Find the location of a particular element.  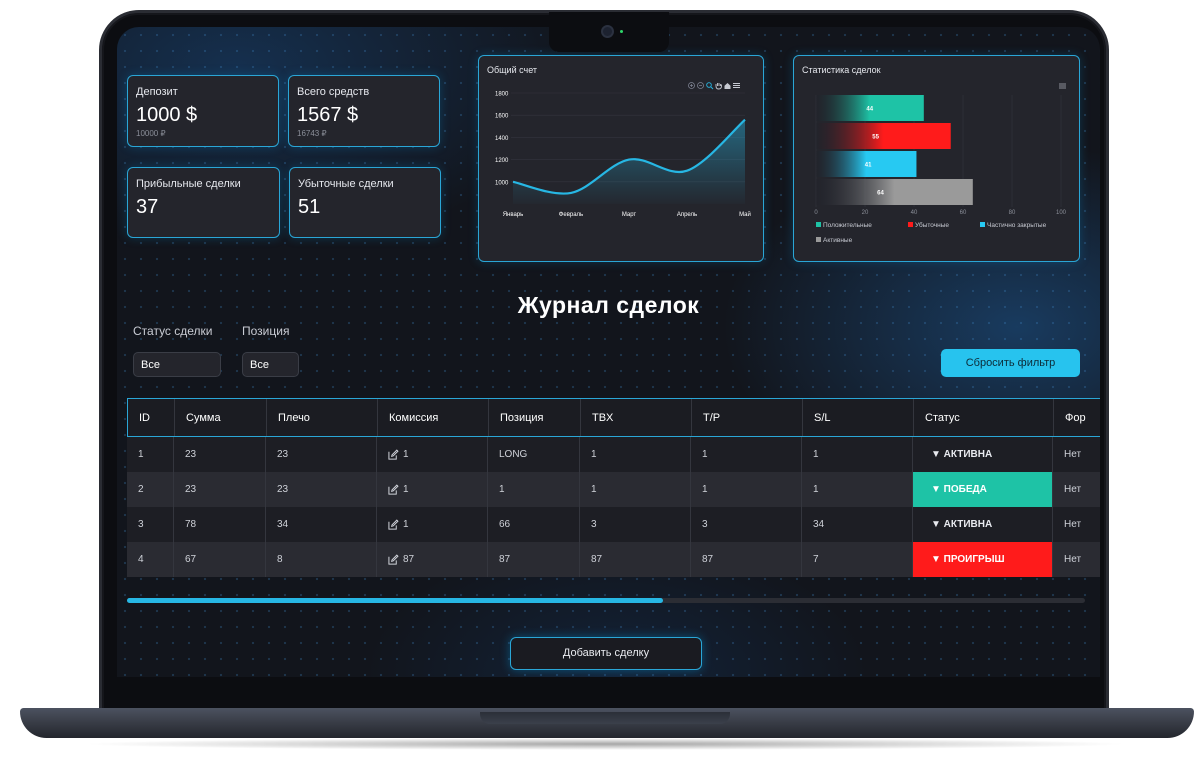

cell-sum: 23 is located at coordinates (220, 489).